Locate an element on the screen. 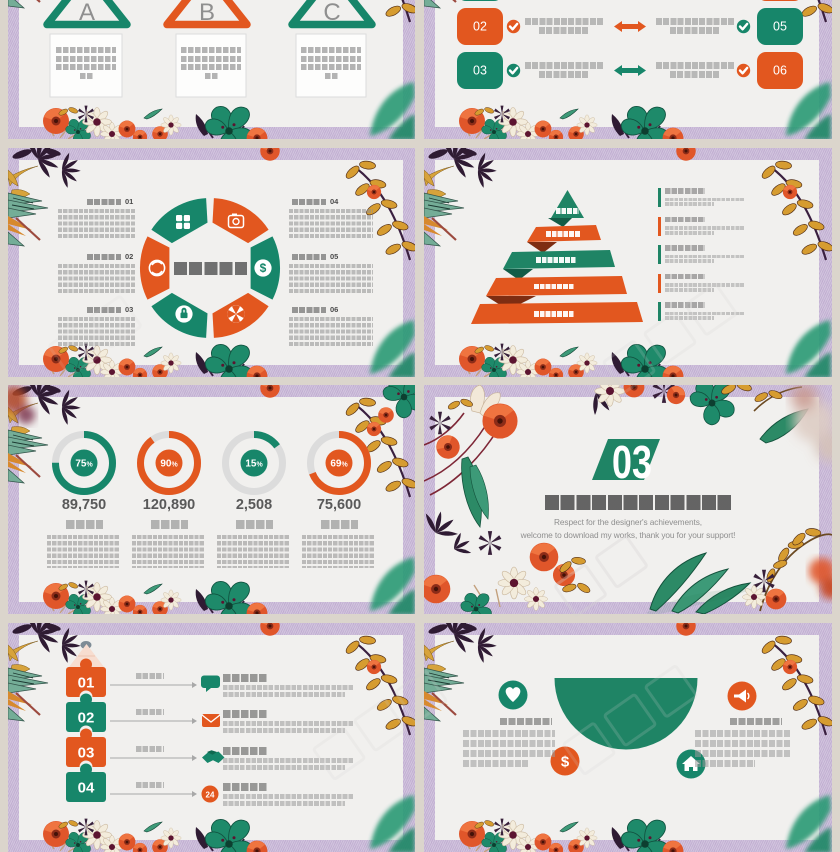  svg-text: 01 is located at coordinates (86, 683).